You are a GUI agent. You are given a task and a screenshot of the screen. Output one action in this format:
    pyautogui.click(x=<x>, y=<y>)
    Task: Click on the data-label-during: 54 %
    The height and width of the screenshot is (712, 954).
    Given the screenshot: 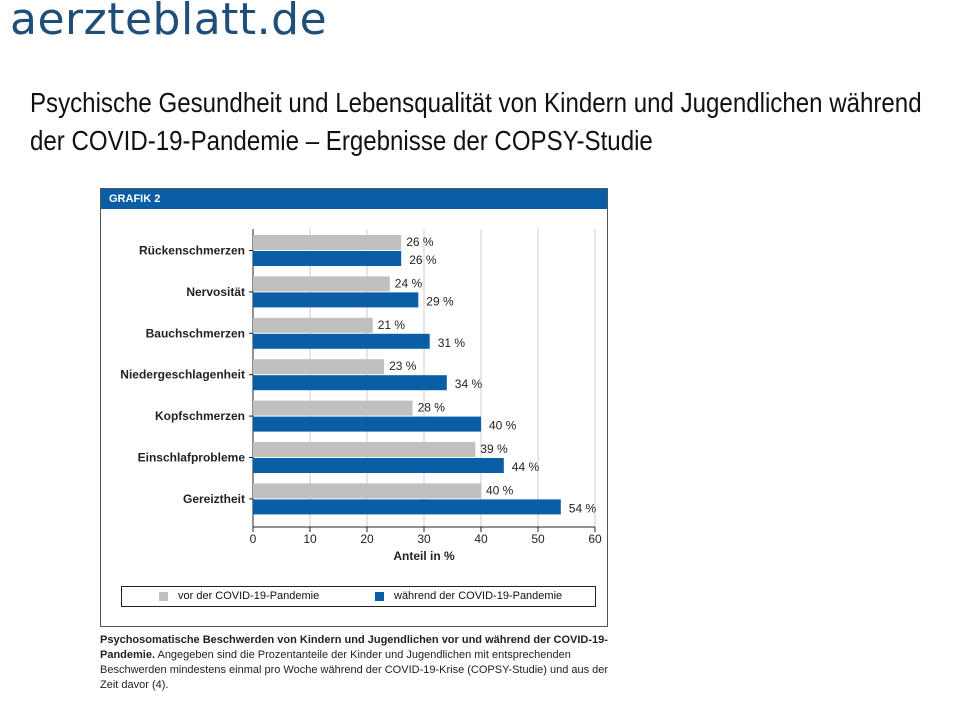 What is the action you would take?
    pyautogui.click(x=583, y=508)
    